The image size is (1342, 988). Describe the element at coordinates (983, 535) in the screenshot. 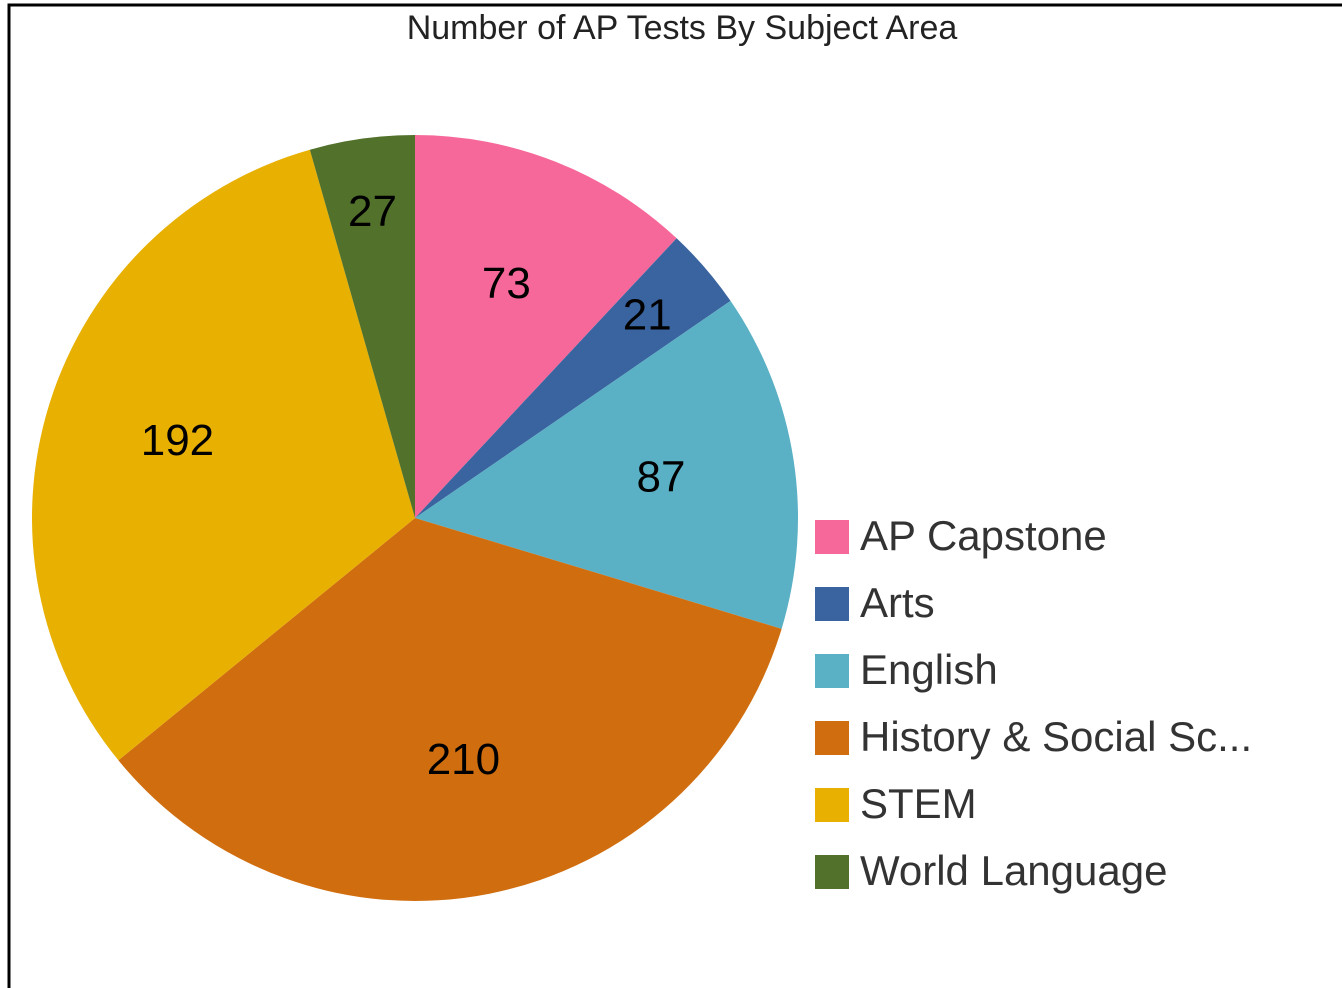

I see `legend-label: AP Capstone` at that location.